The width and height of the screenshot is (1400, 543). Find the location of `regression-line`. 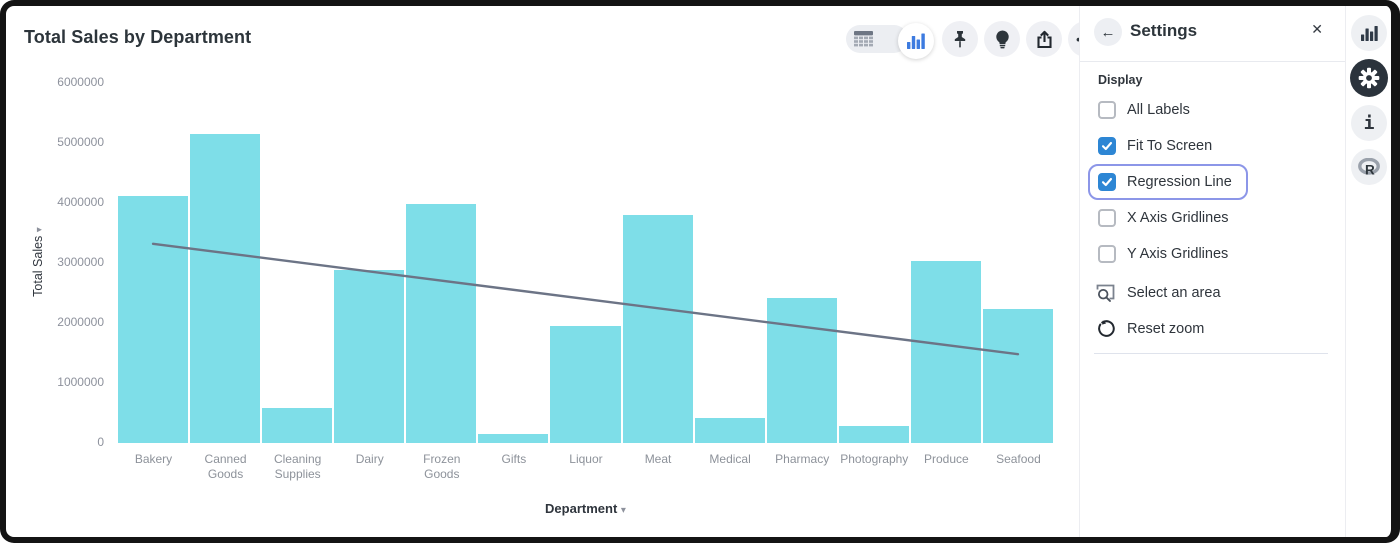

regression-line is located at coordinates (585, 299).